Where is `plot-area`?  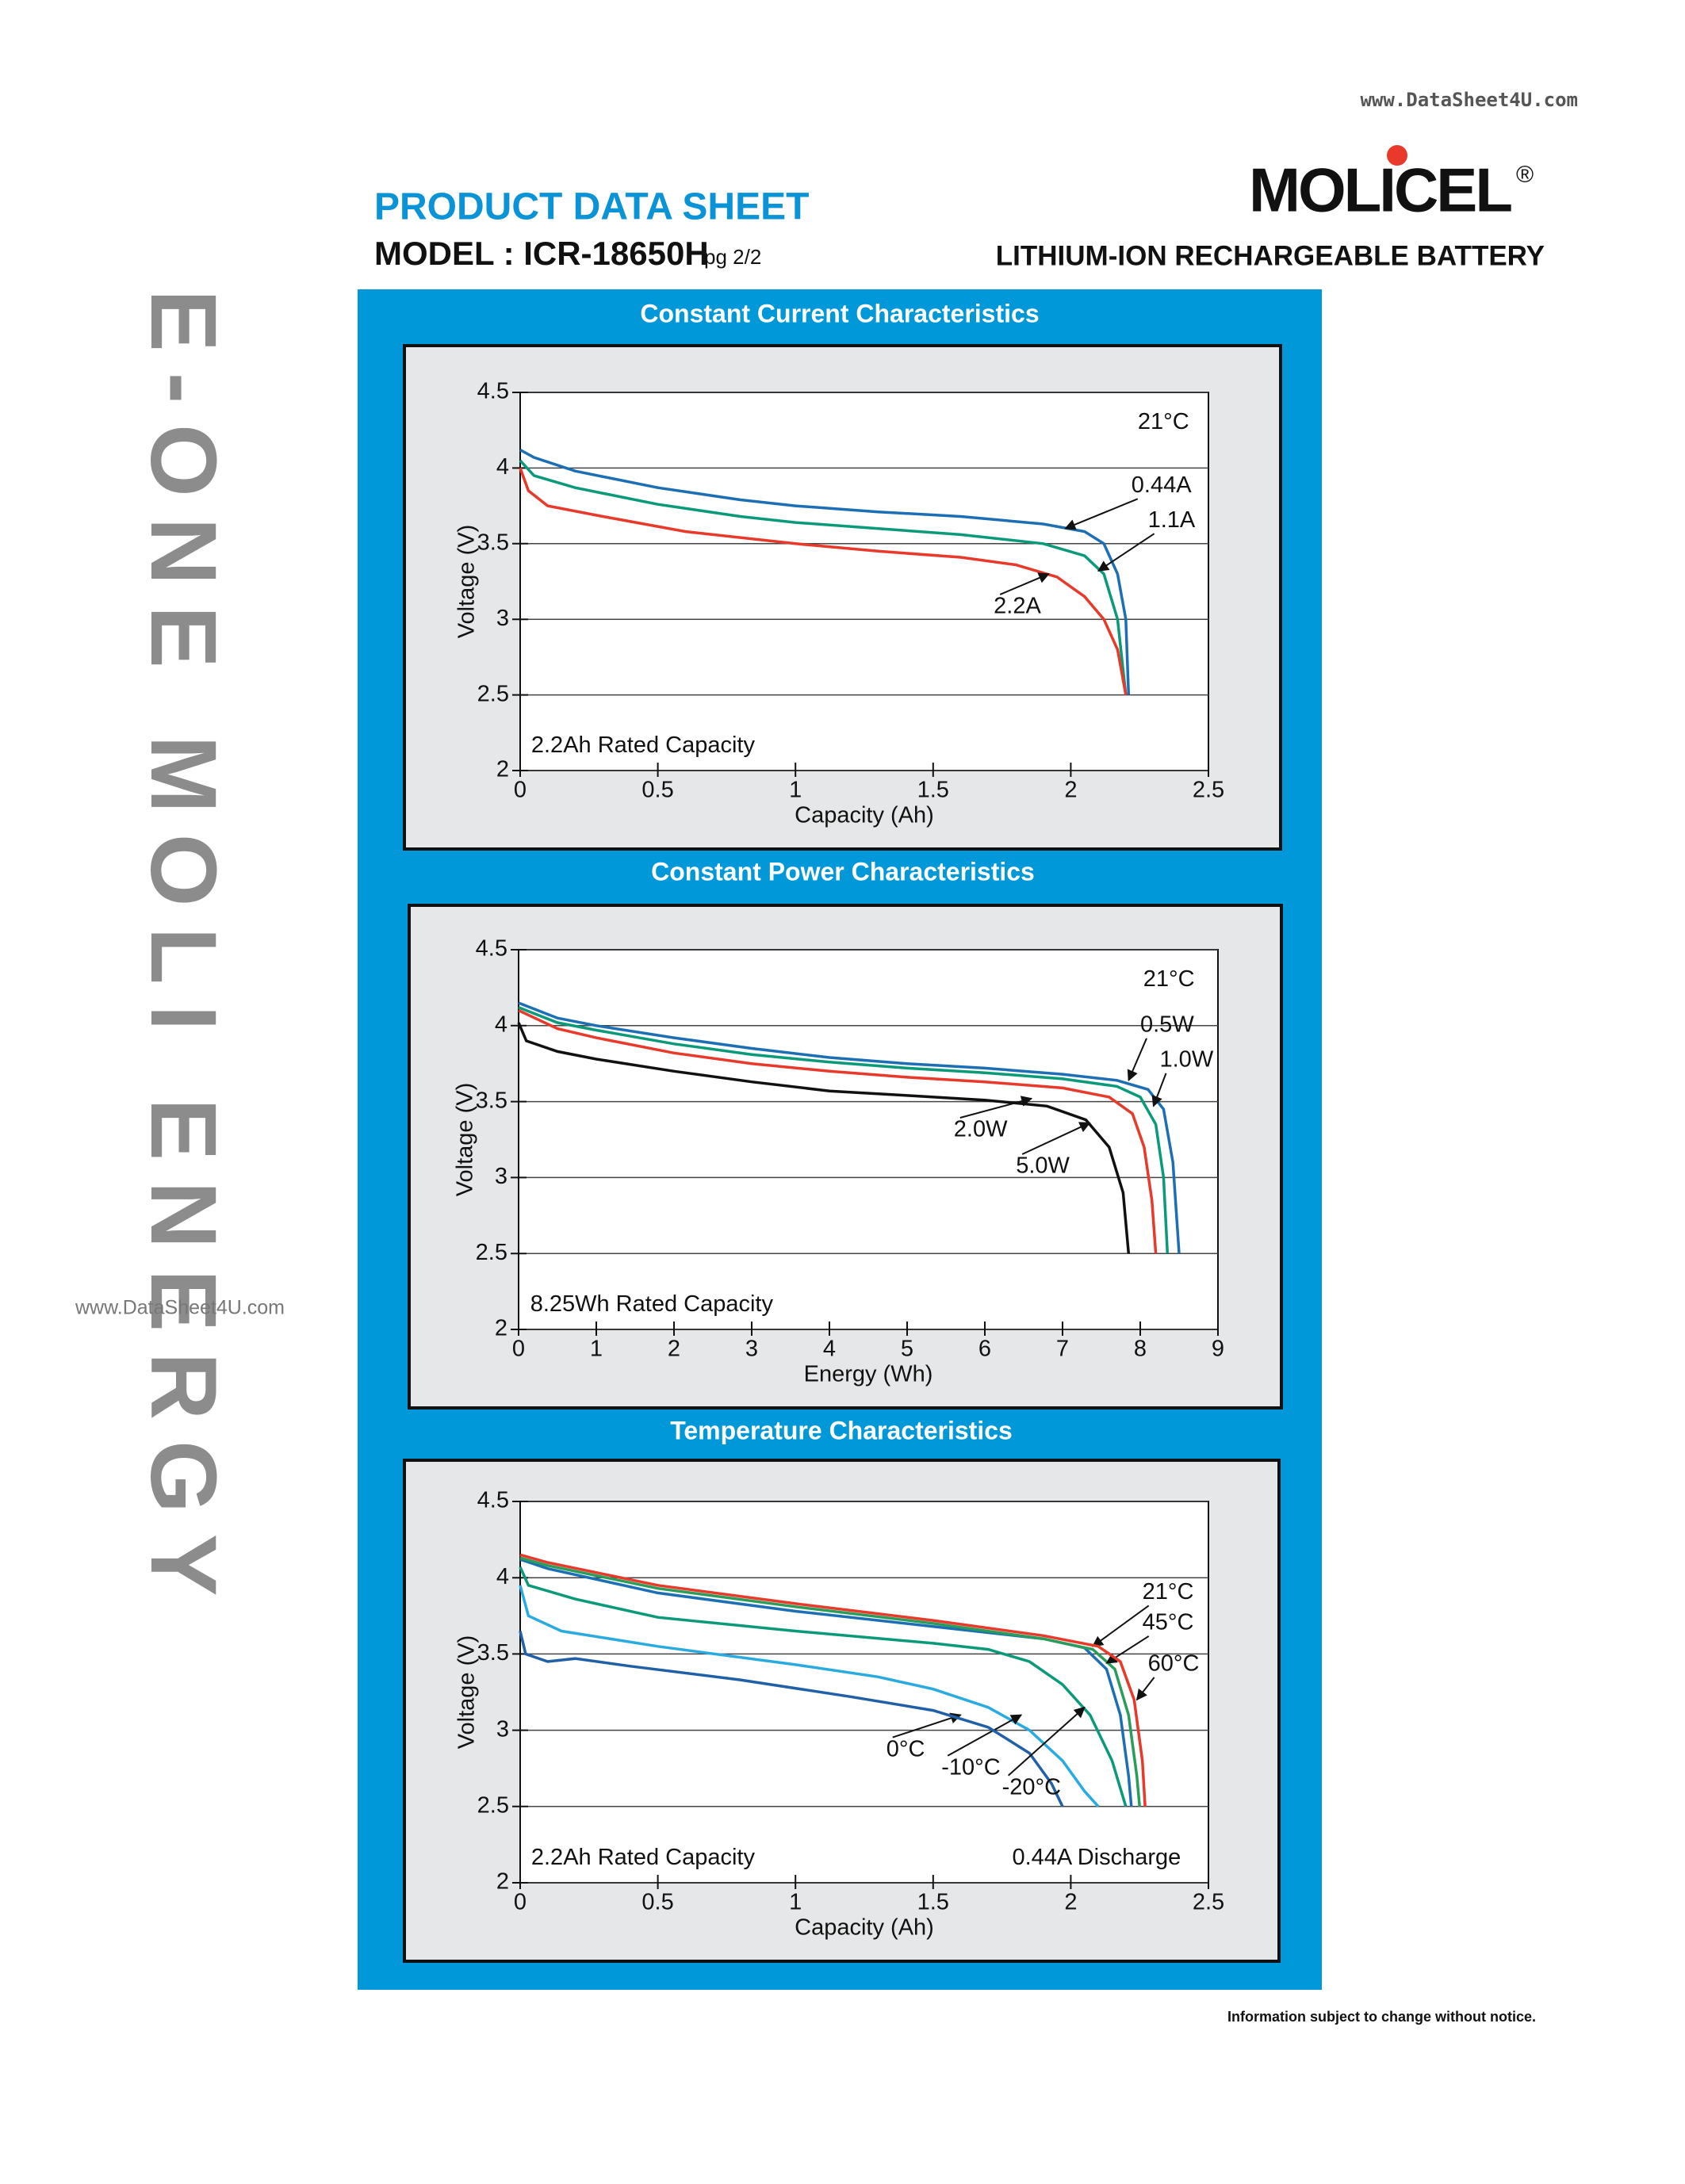 plot-area is located at coordinates (864, 1692).